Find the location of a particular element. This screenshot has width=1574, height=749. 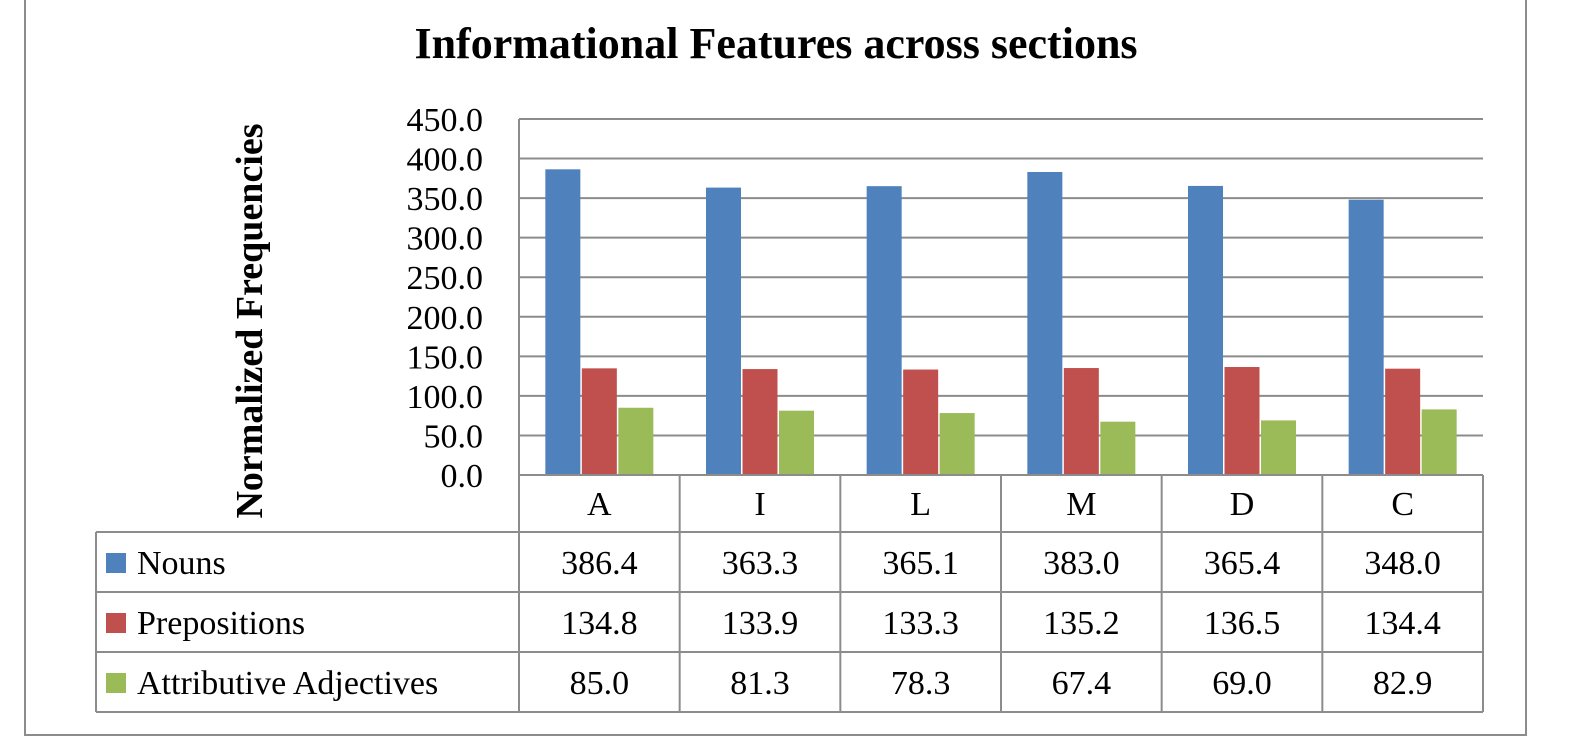

bar-prepositions-d is located at coordinates (1242, 421).